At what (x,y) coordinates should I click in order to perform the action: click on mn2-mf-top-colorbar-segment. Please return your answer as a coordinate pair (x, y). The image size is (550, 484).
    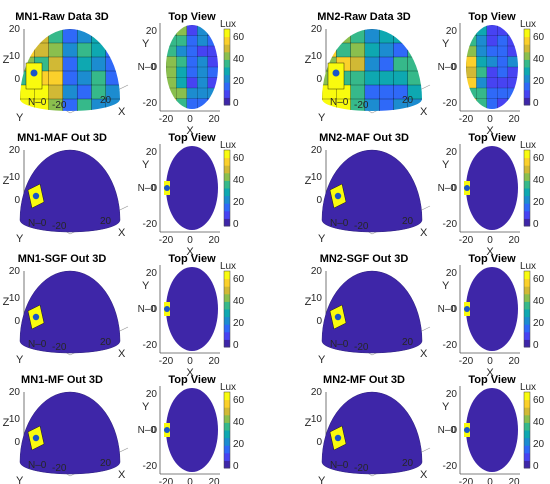
    Looking at the image, I should click on (527, 403).